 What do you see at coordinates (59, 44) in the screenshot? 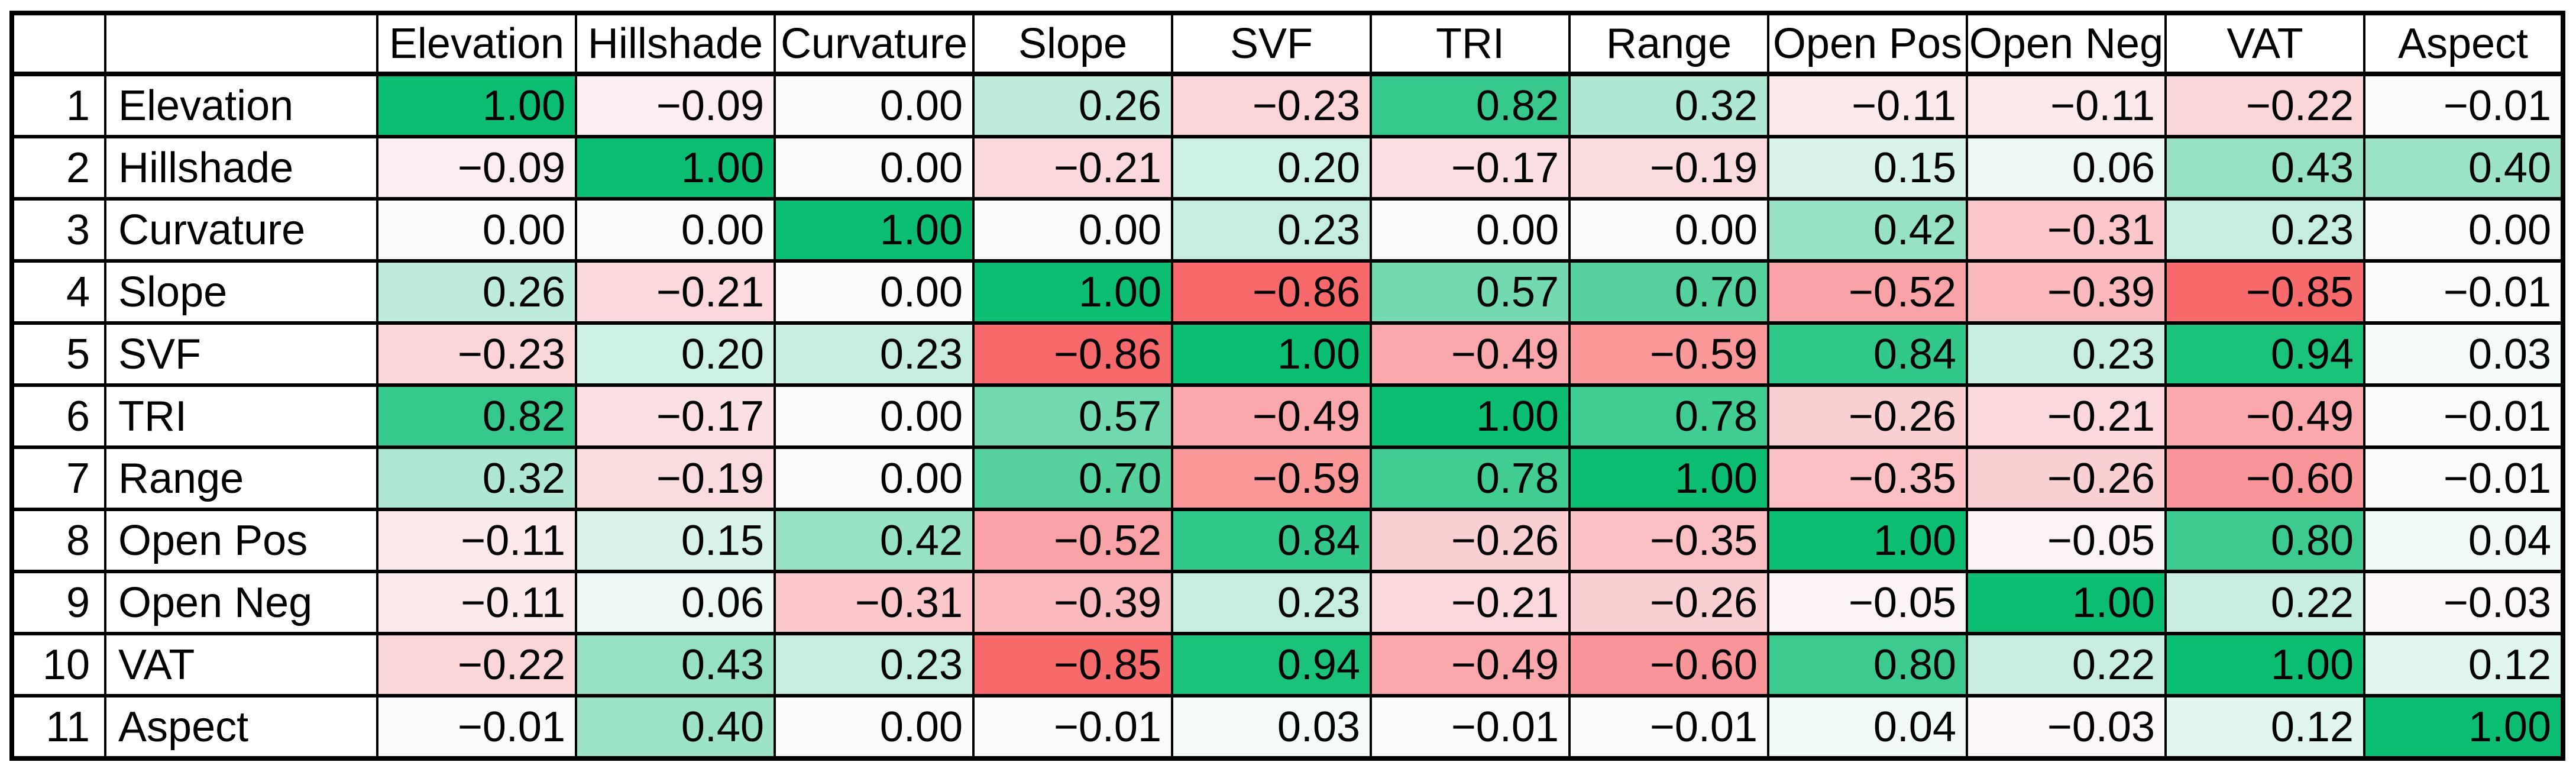
I see `corner-cell-number` at bounding box center [59, 44].